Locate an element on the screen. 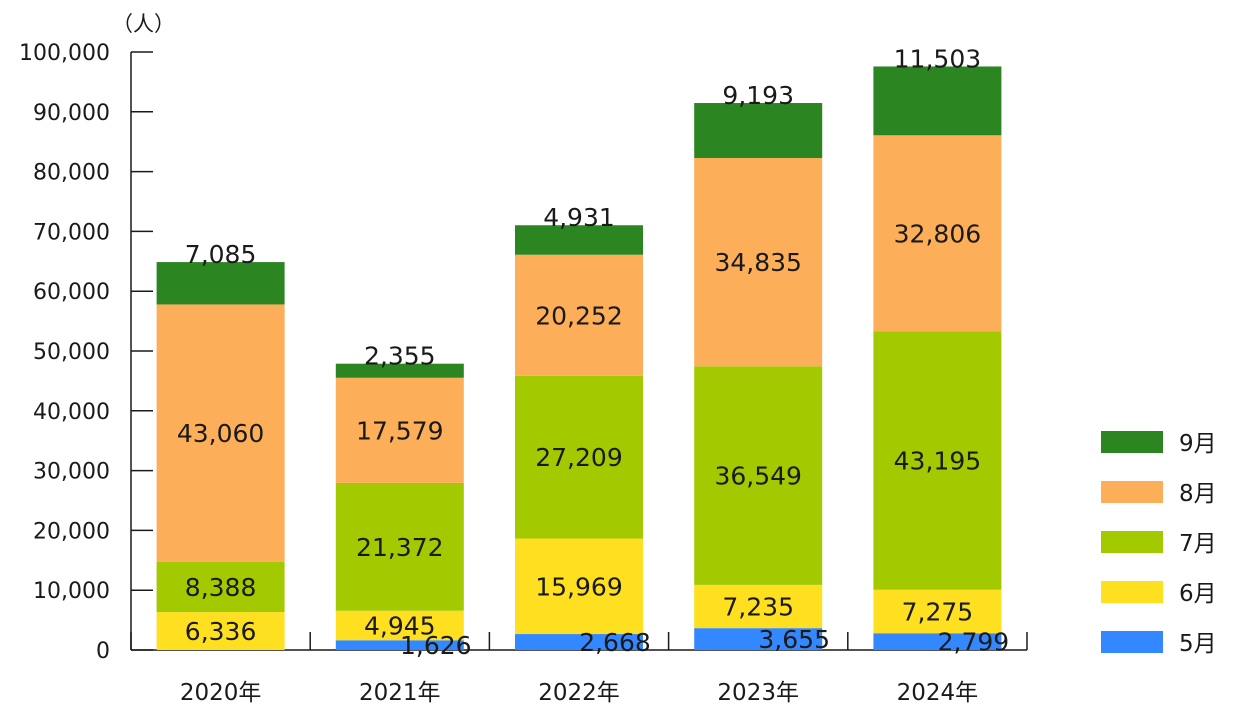 This screenshot has height=708, width=1236. data-label: 7,235 is located at coordinates (758, 607).